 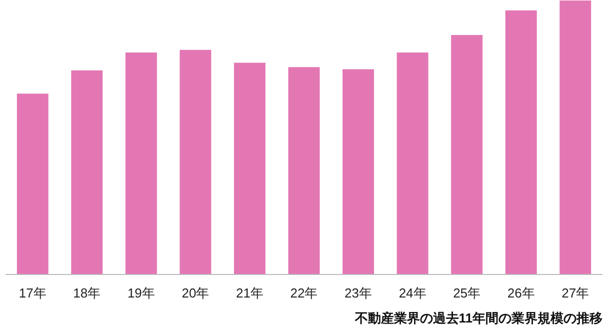 What do you see at coordinates (141, 293) in the screenshot?
I see `x-tick-label: 19年` at bounding box center [141, 293].